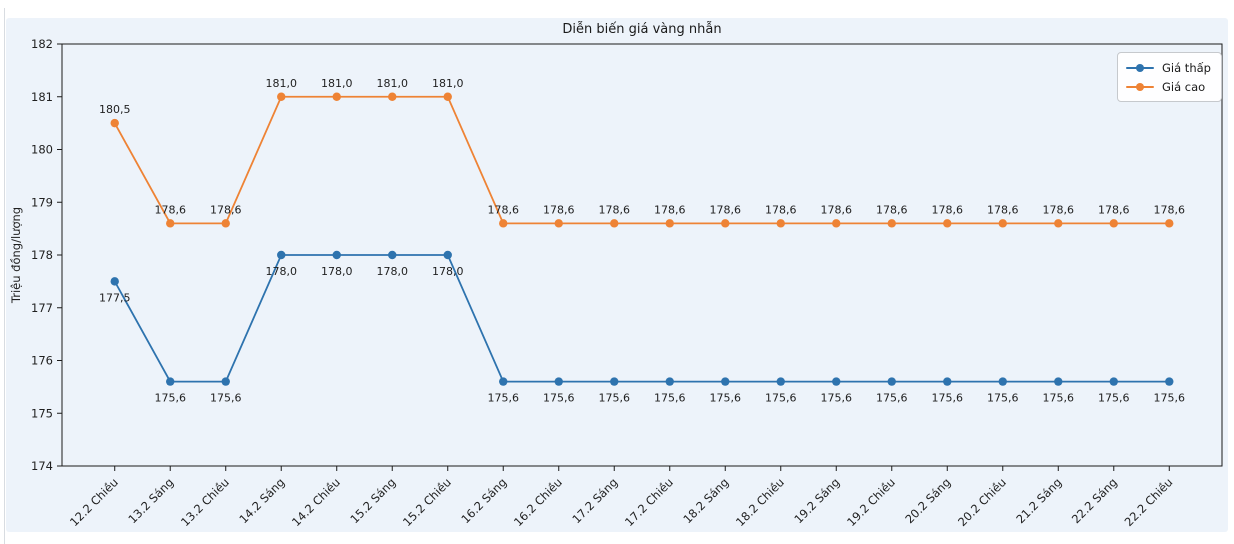 The height and width of the screenshot is (544, 1234). What do you see at coordinates (316, 502) in the screenshot?
I see `svg-text: 14.2 Chiều` at bounding box center [316, 502].